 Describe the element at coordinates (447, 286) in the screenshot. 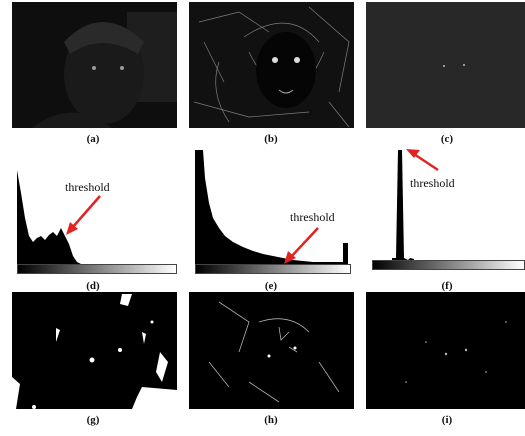

I see `caption-f: (f)` at that location.